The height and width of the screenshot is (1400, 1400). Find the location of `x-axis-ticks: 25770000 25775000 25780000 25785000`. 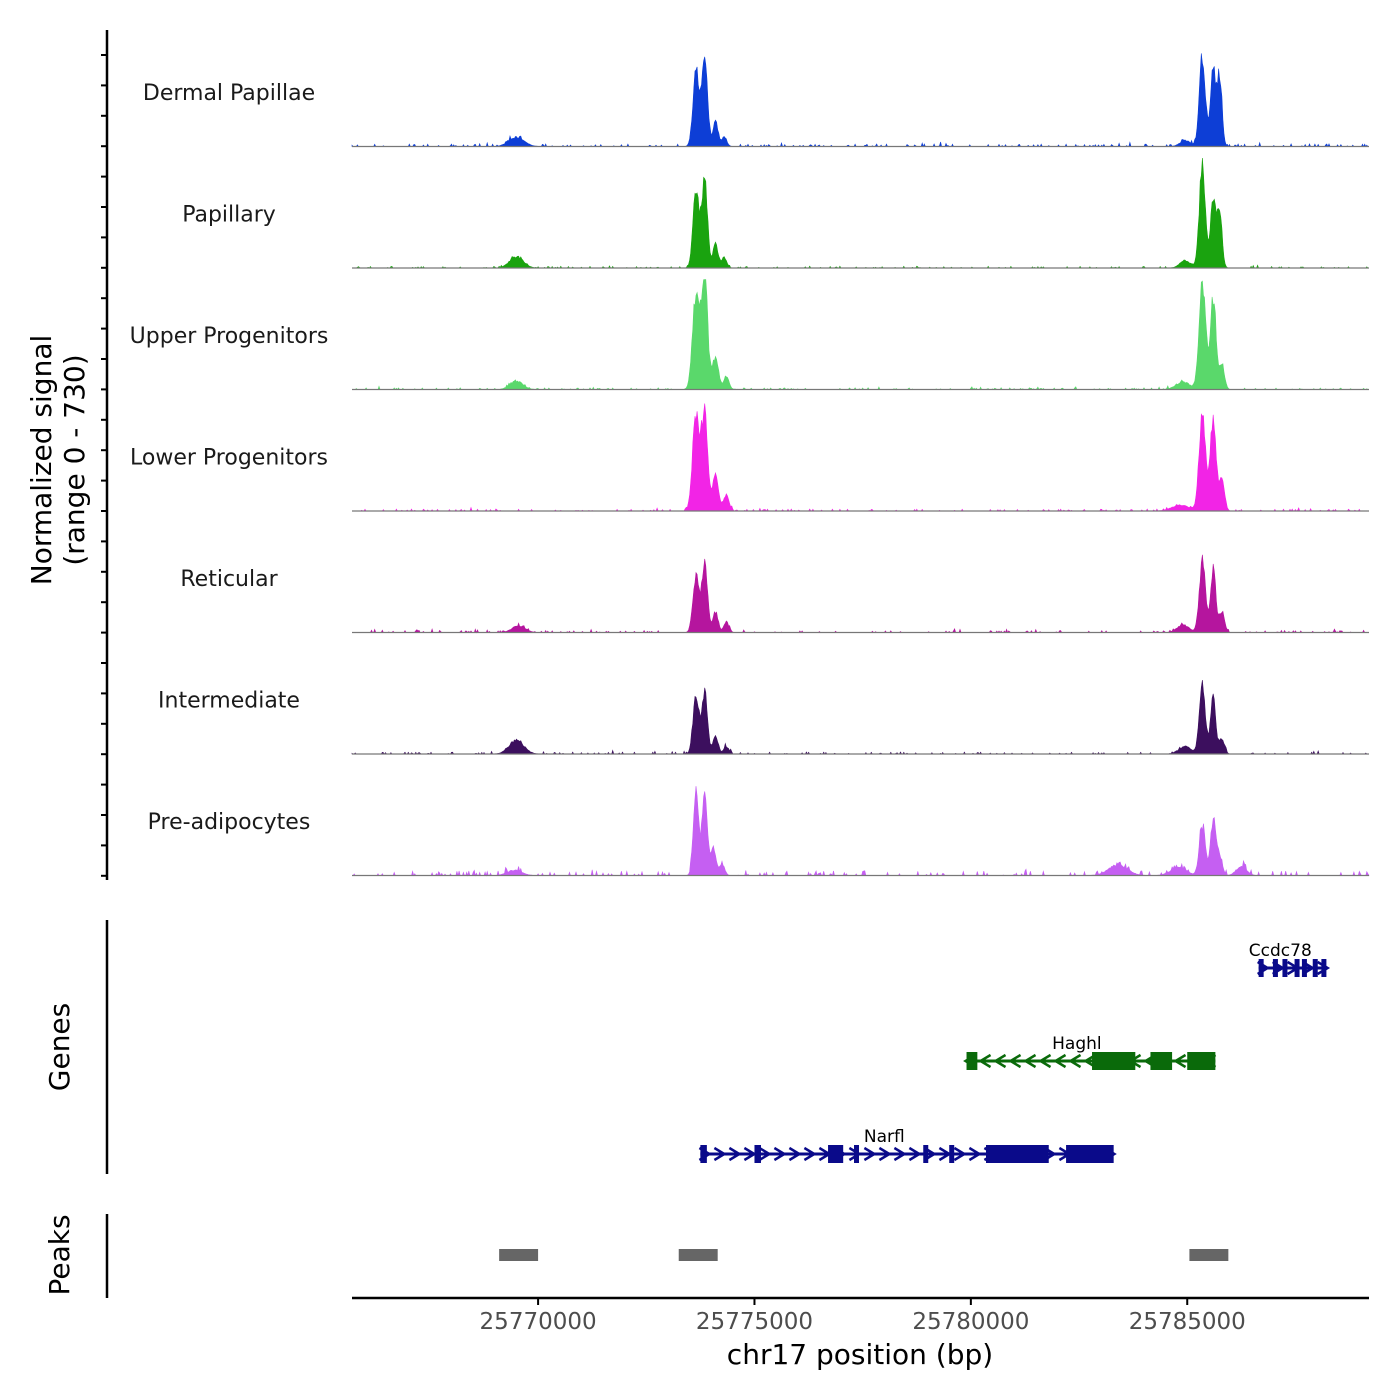

x-axis-ticks: 25770000 25775000 25780000 25785000 is located at coordinates (863, 1316).